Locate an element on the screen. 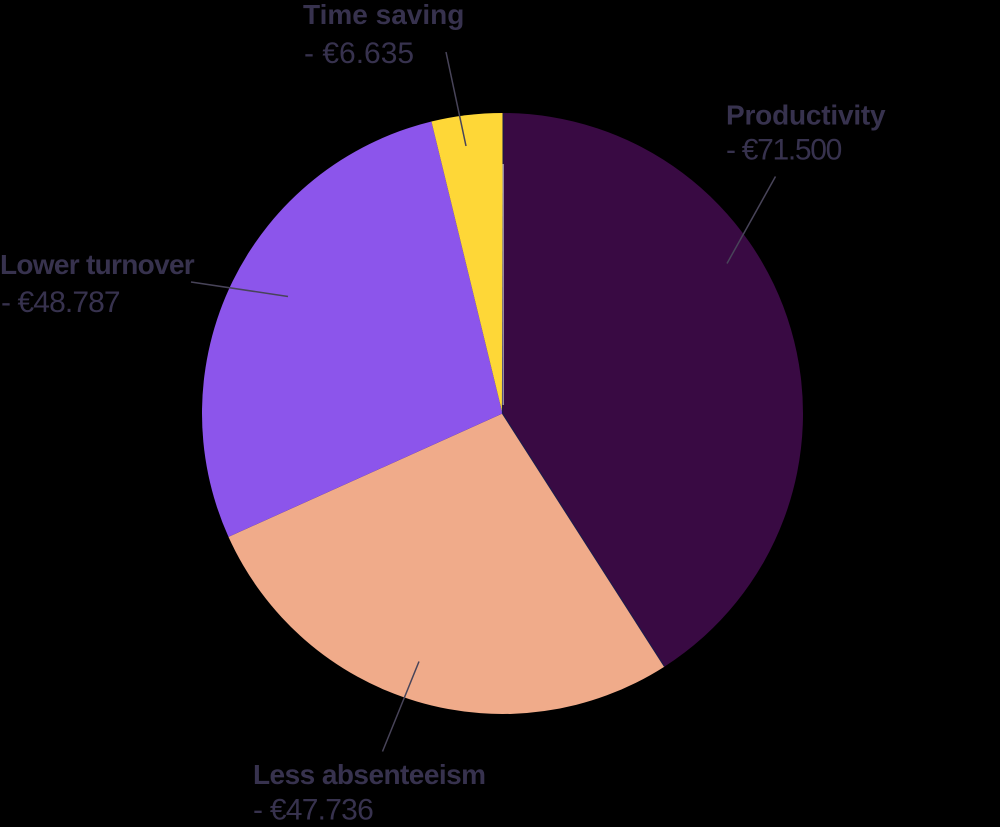 The image size is (1000, 827). svg-text: Less absenteeism is located at coordinates (369, 774).